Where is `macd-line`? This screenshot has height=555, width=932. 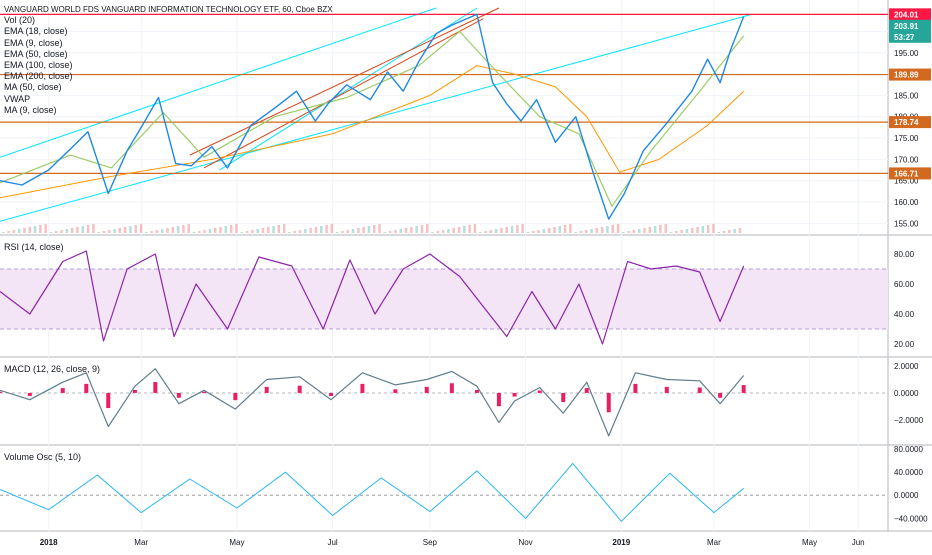
macd-line is located at coordinates (372, 402).